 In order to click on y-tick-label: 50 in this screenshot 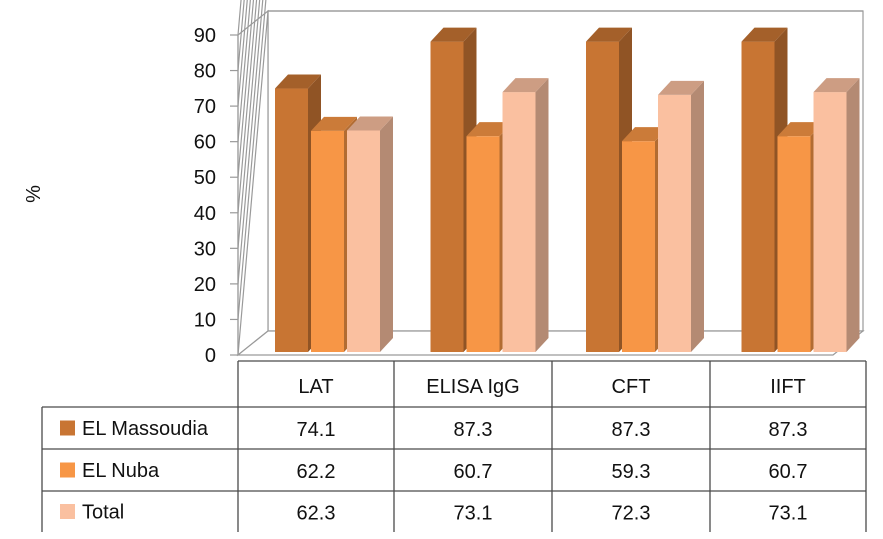, I will do `click(205, 178)`.